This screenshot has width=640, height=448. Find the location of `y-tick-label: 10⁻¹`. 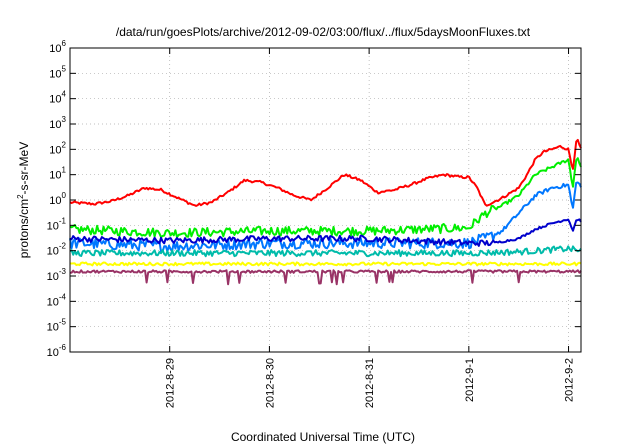

y-tick-label: 10⁻¹ is located at coordinates (57, 224).